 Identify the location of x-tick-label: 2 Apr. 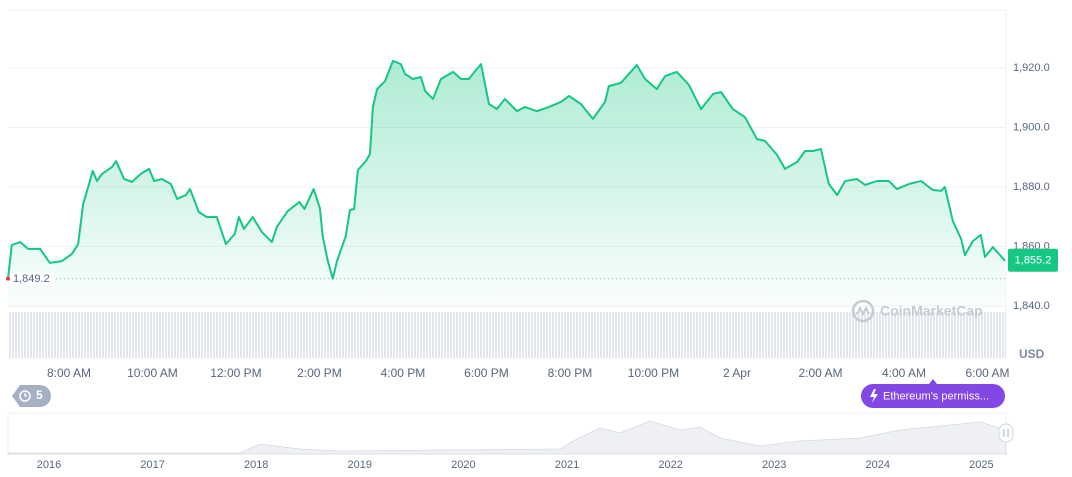
(737, 373).